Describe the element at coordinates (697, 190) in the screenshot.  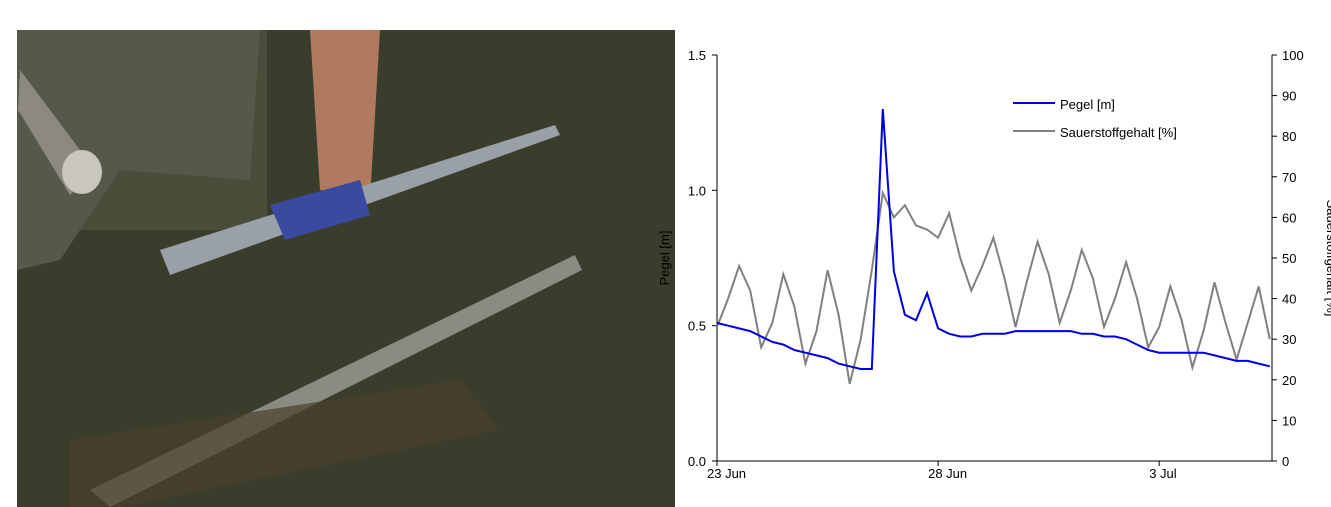
I see `y-tick-label: 1.0` at that location.